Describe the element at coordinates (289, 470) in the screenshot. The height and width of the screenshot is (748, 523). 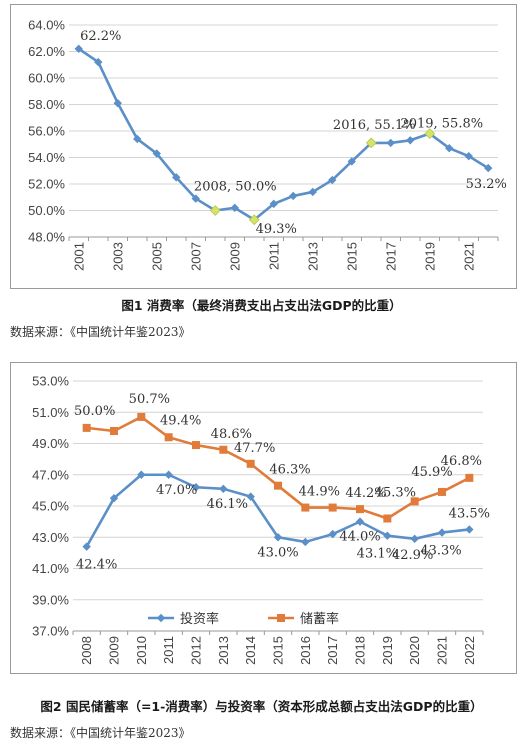
I see `data-label: 46.3%` at that location.